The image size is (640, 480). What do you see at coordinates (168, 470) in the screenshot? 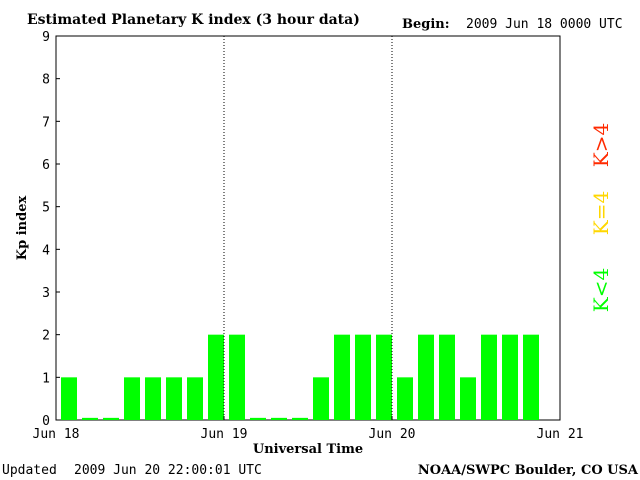
I see `updated-value: 2009 Jun 20 22:00:01 UTC` at bounding box center [168, 470].